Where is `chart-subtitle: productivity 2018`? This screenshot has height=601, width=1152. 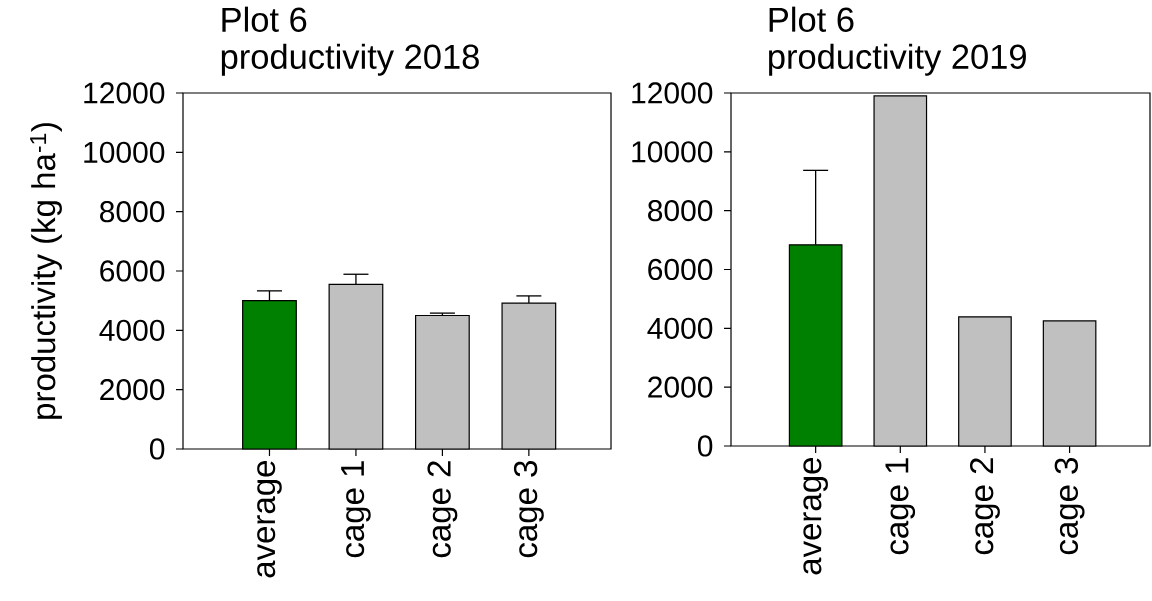
chart-subtitle: productivity 2018 is located at coordinates (350, 59).